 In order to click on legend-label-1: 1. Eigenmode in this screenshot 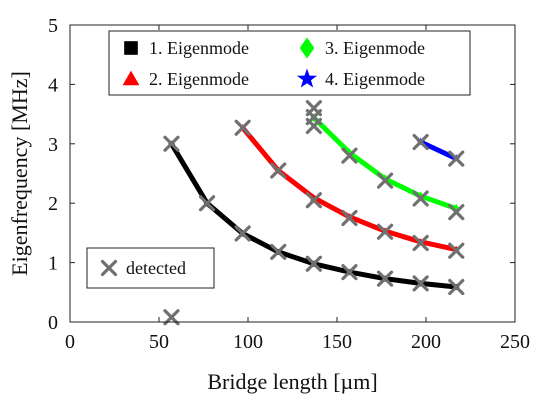, I will do `click(199, 48)`.